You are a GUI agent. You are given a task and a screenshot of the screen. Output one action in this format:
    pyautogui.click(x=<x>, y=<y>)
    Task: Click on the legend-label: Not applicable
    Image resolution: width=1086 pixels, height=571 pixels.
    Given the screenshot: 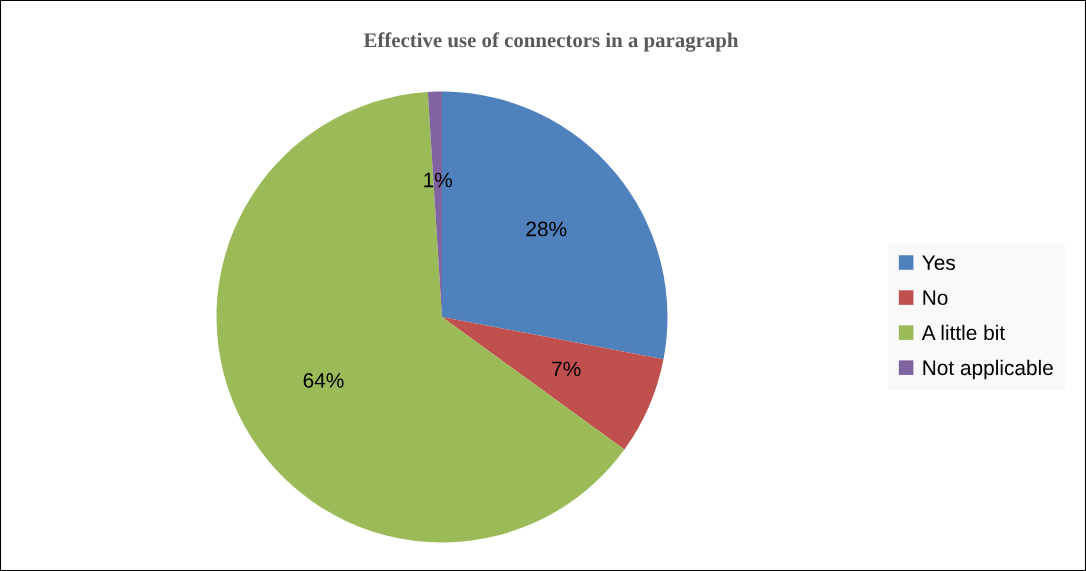 What is the action you would take?
    pyautogui.click(x=988, y=369)
    